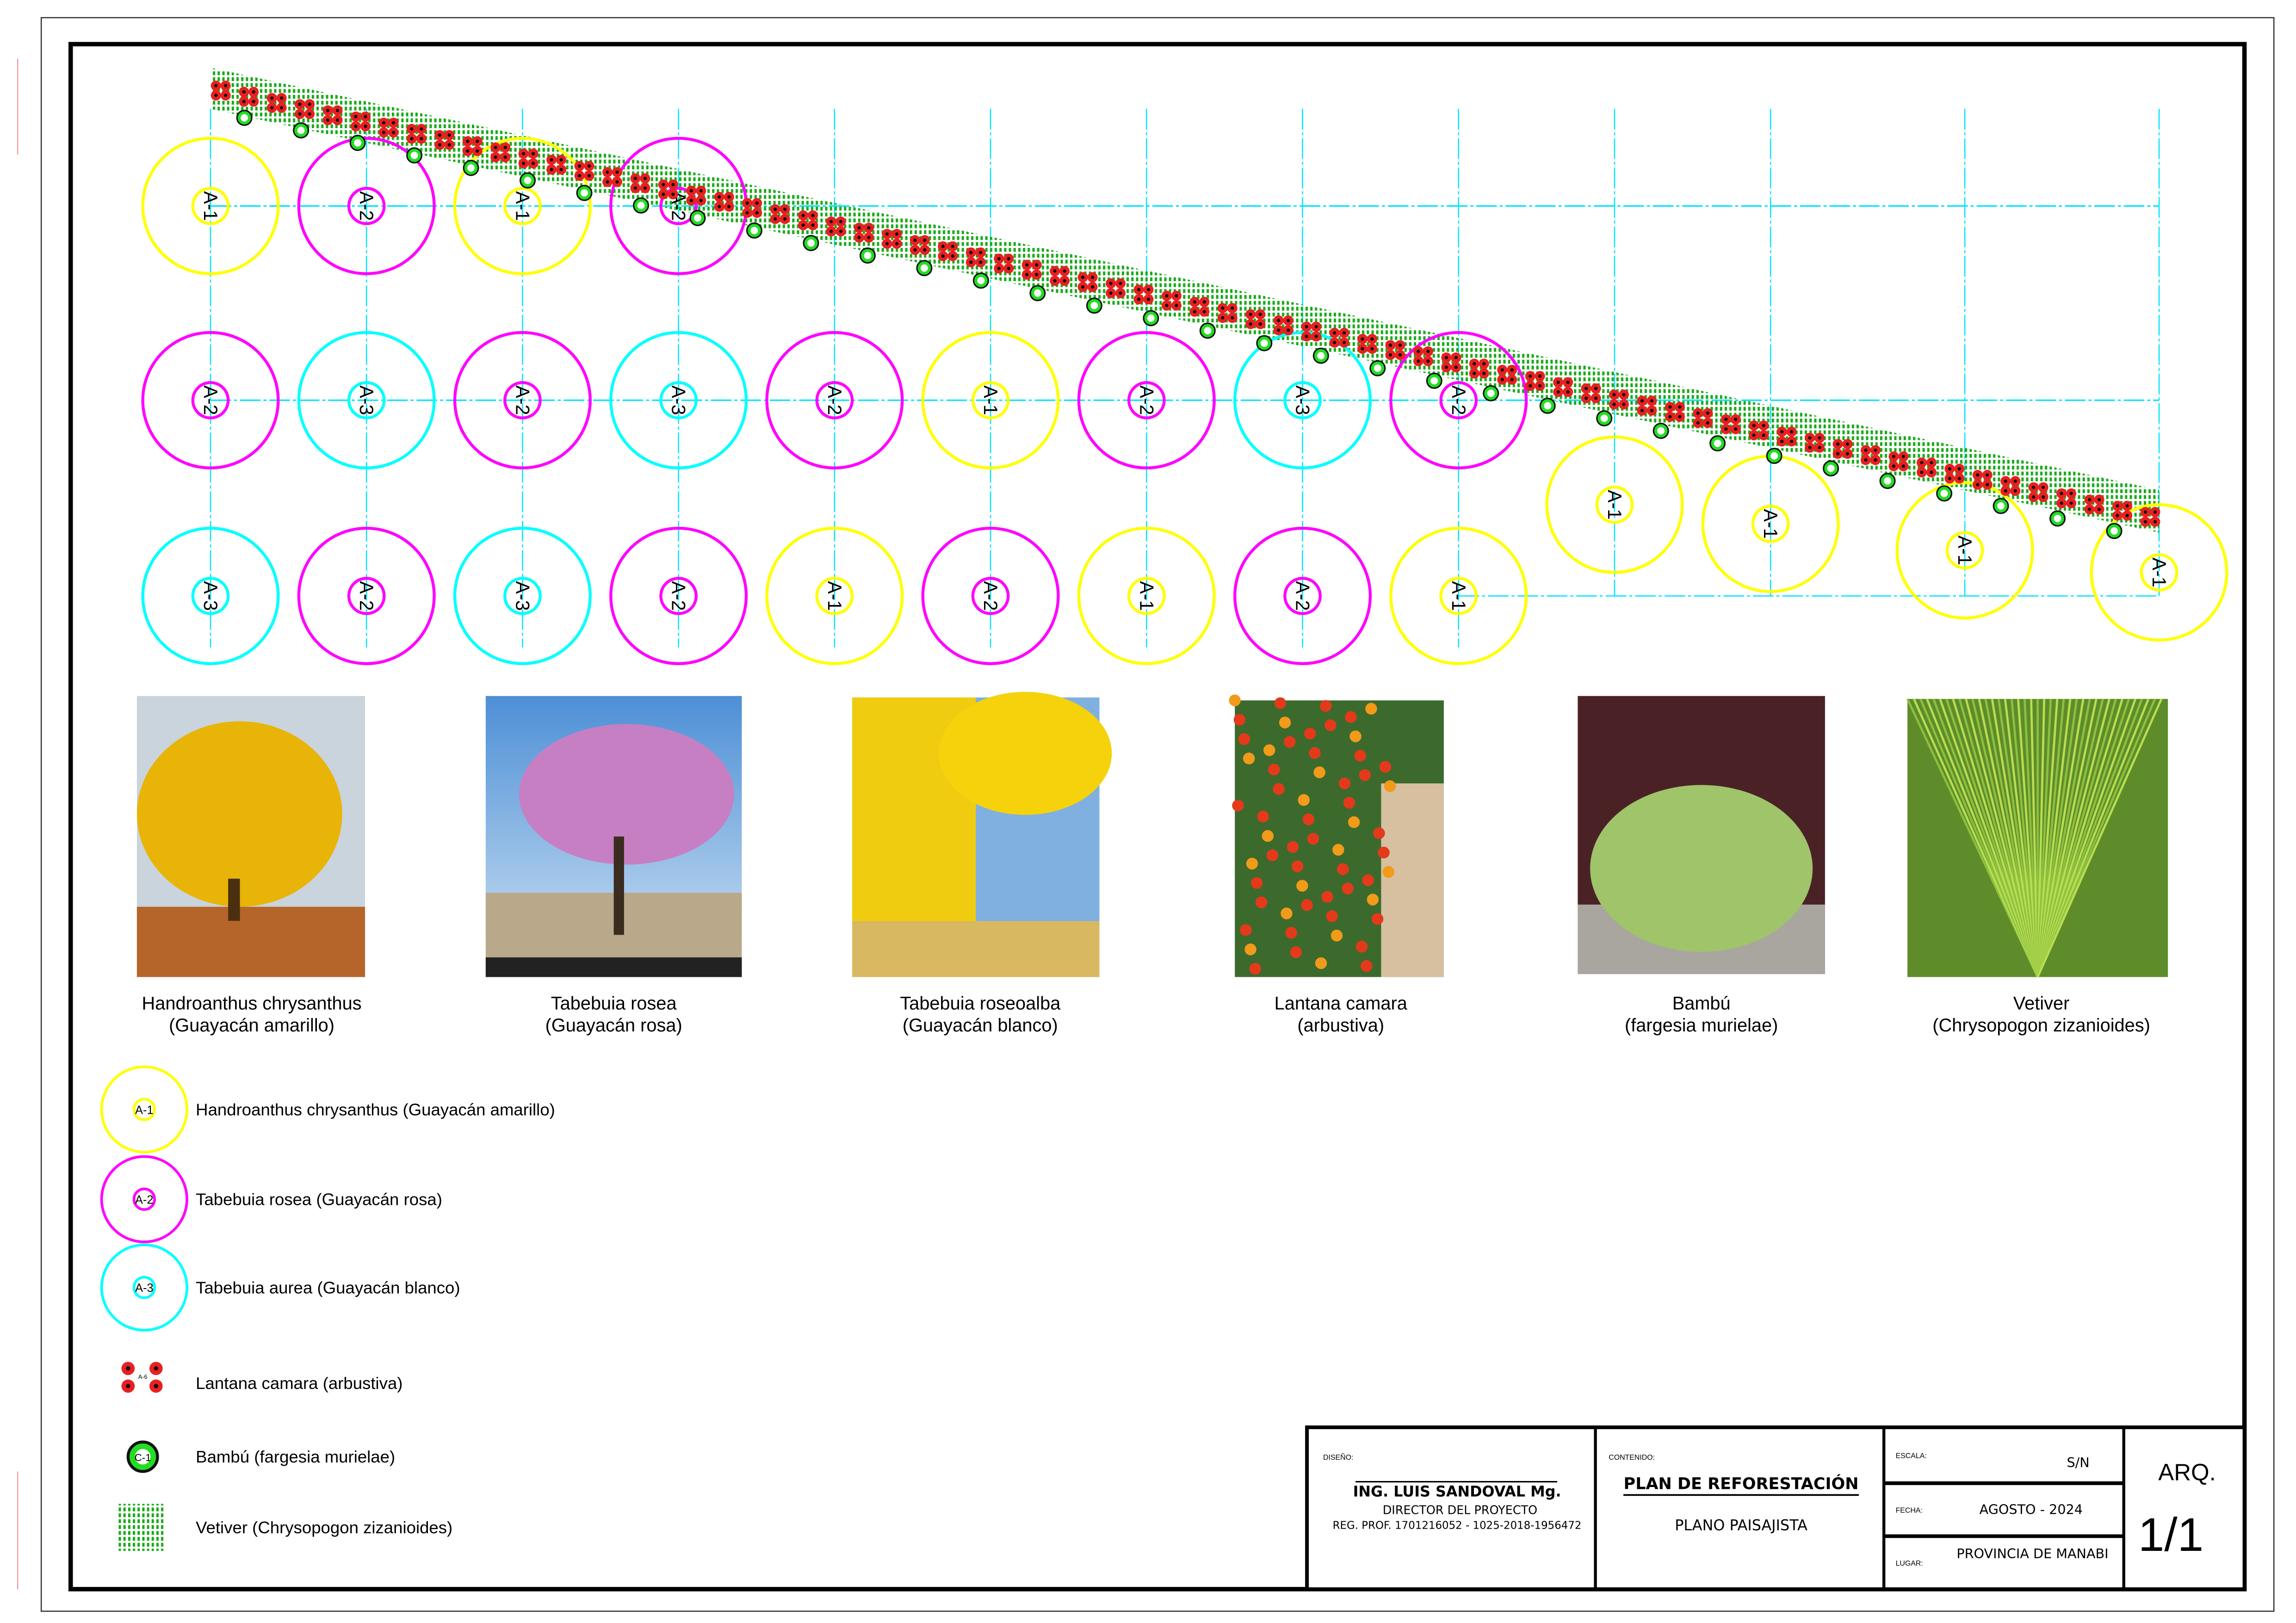  I want to click on date-label: FECHA:, so click(1910, 1510).